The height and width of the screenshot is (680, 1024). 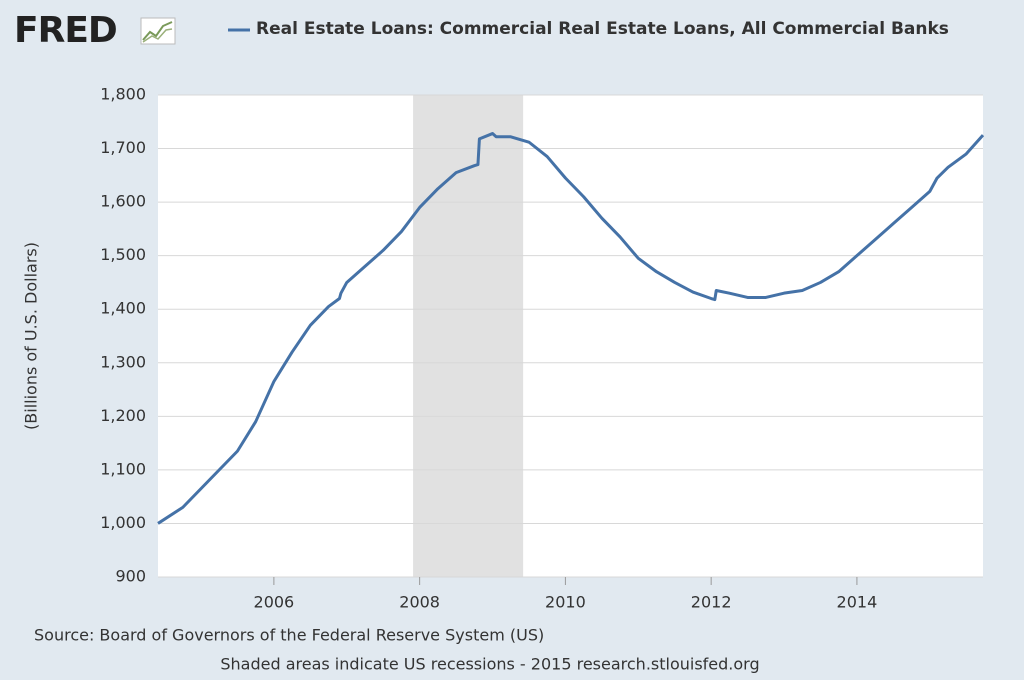 What do you see at coordinates (123, 468) in the screenshot?
I see `y-tick-label: 1,100` at bounding box center [123, 468].